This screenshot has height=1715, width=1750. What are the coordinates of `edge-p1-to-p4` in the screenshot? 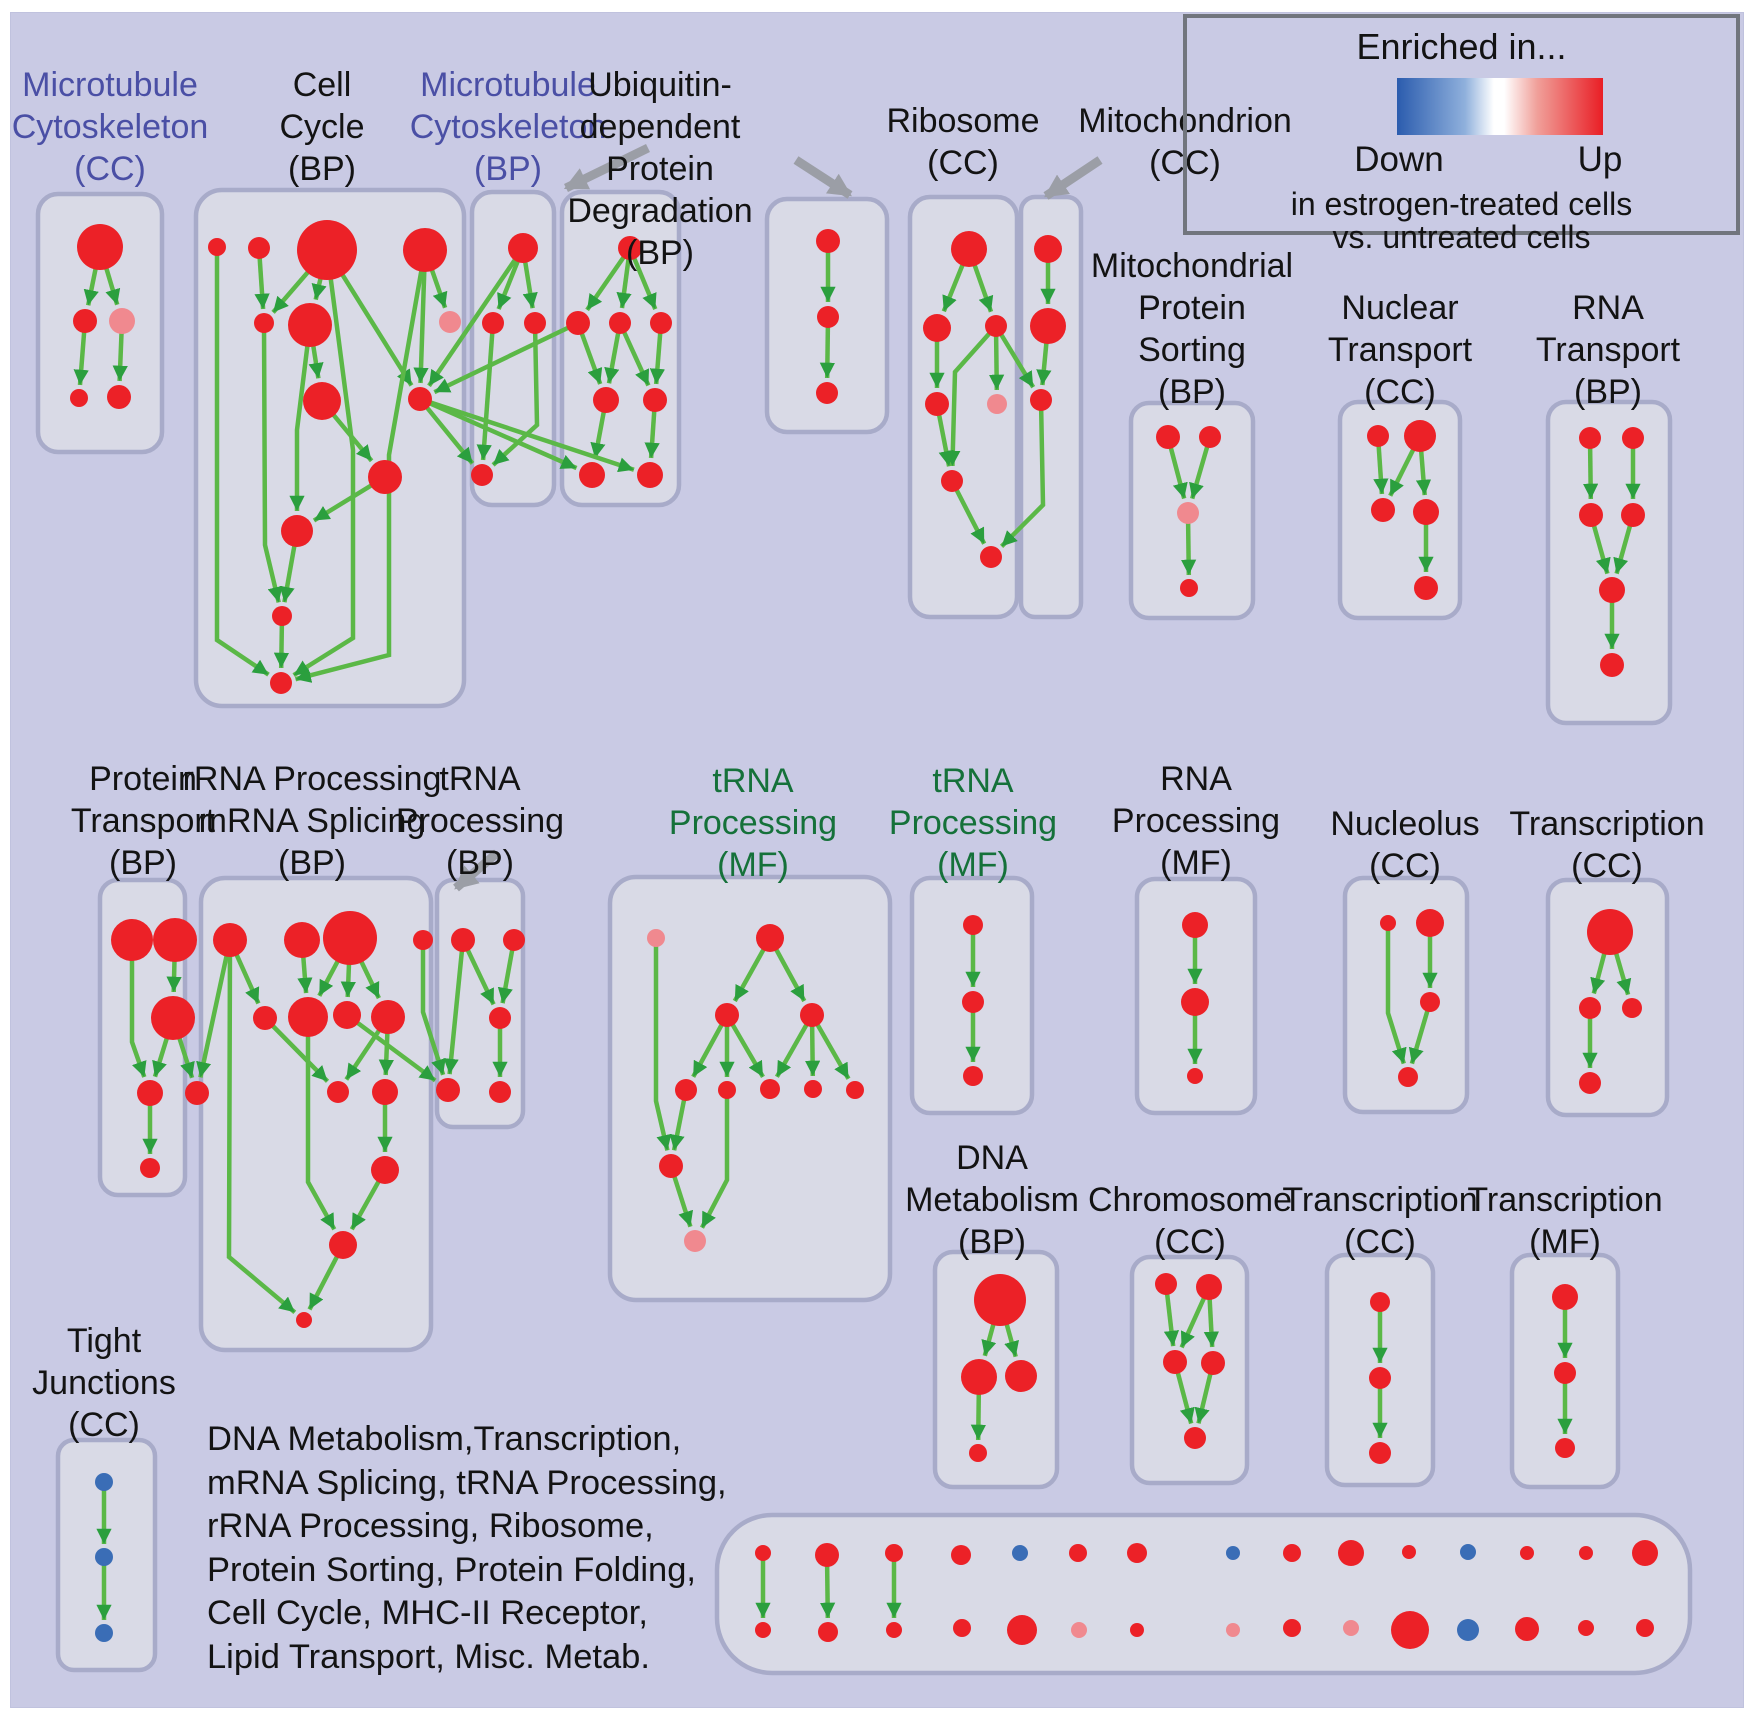 It's located at (138, 1009).